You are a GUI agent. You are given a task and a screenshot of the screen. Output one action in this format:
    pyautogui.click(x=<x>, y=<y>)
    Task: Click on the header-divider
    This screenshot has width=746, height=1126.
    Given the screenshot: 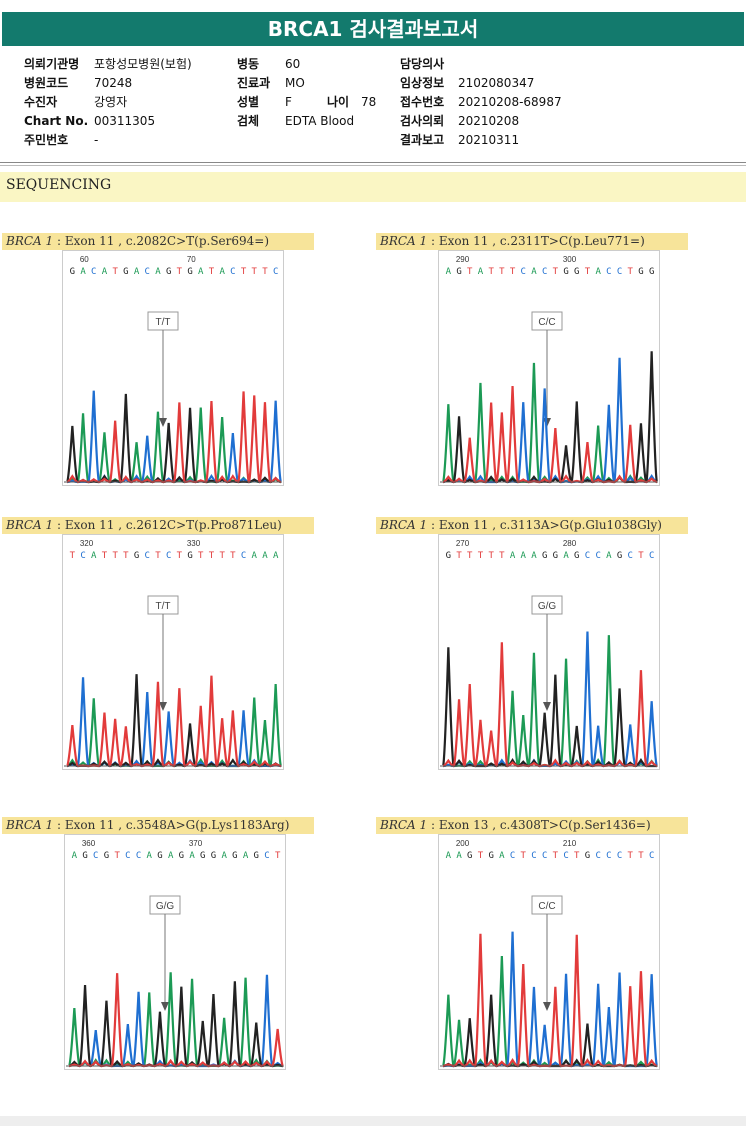 What is the action you would take?
    pyautogui.click(x=373, y=162)
    